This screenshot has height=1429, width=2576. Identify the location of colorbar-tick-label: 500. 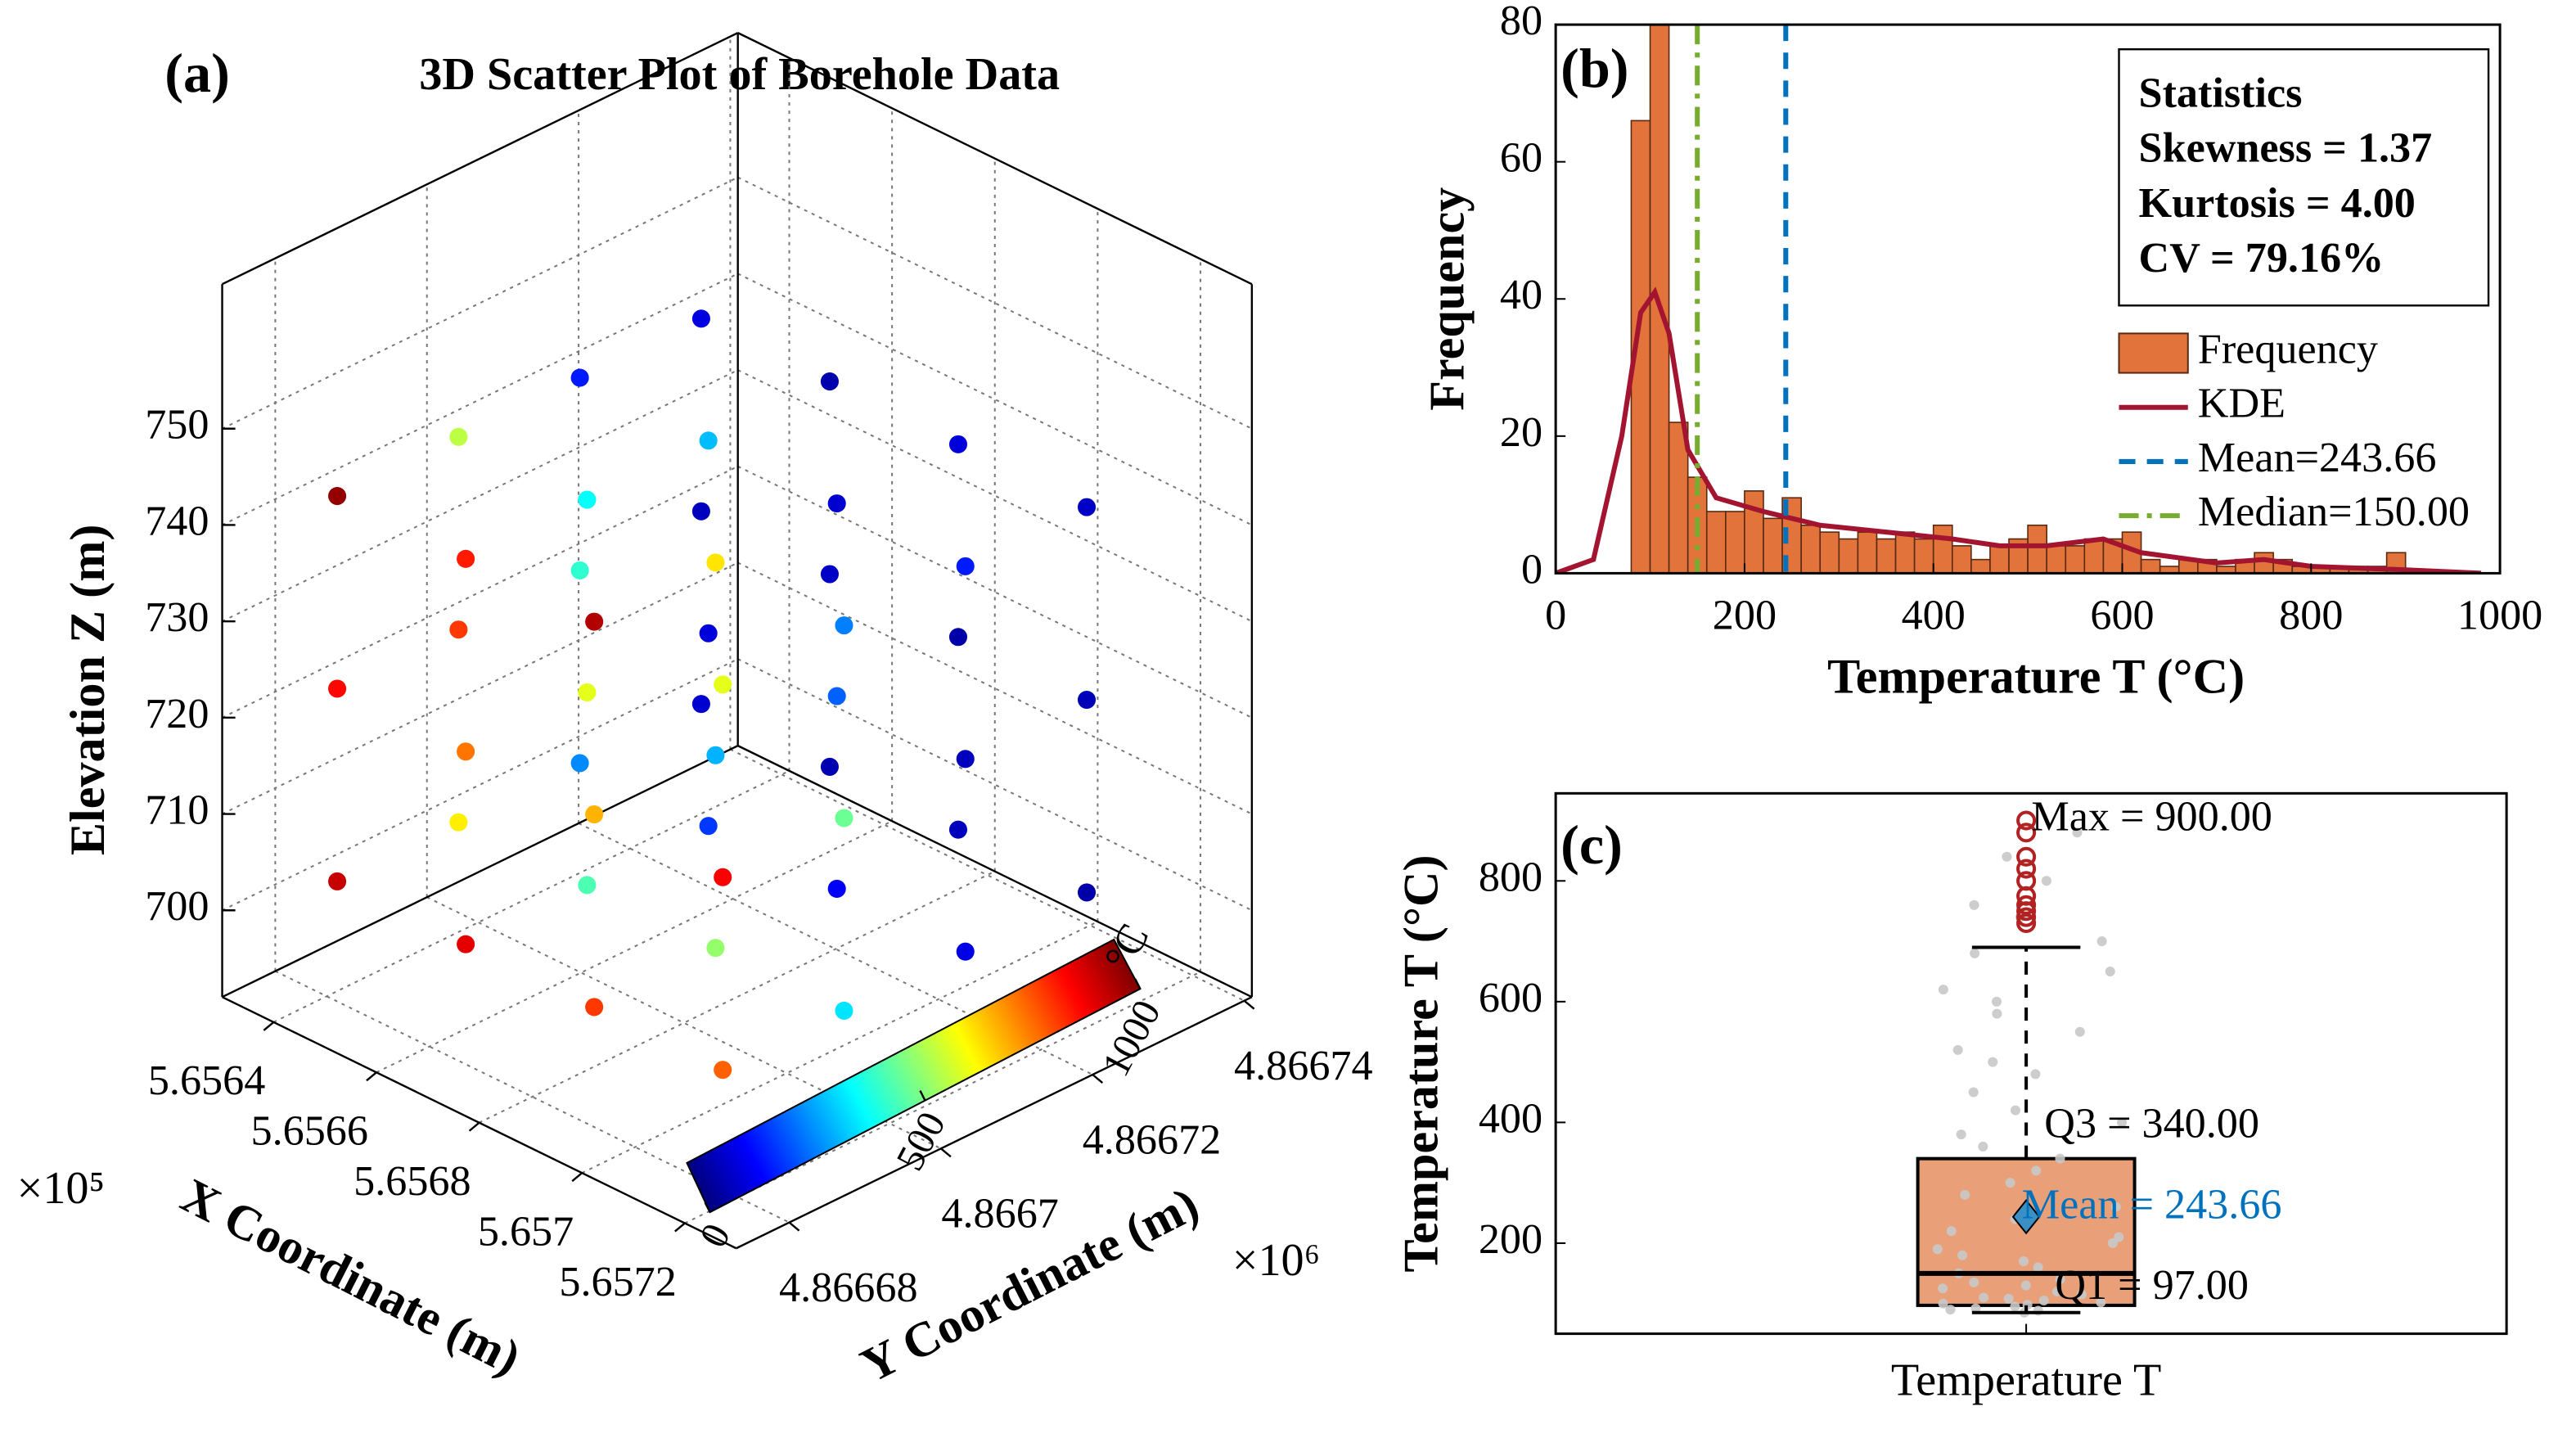
(921, 1141).